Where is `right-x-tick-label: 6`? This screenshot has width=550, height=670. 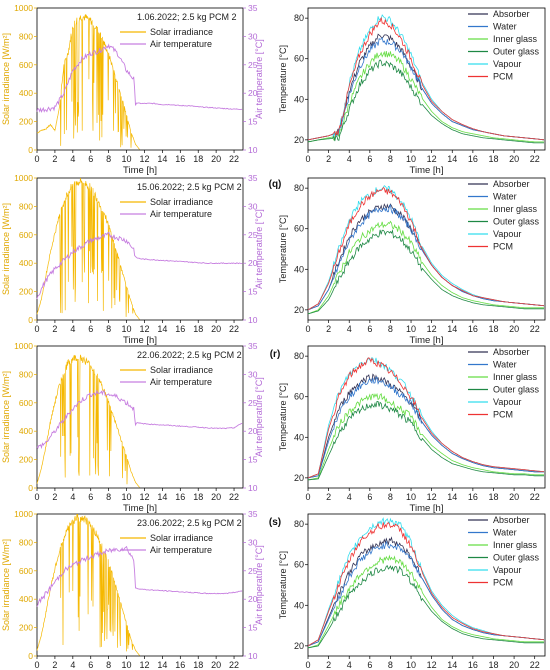 right-x-tick-label: 6 is located at coordinates (369, 329).